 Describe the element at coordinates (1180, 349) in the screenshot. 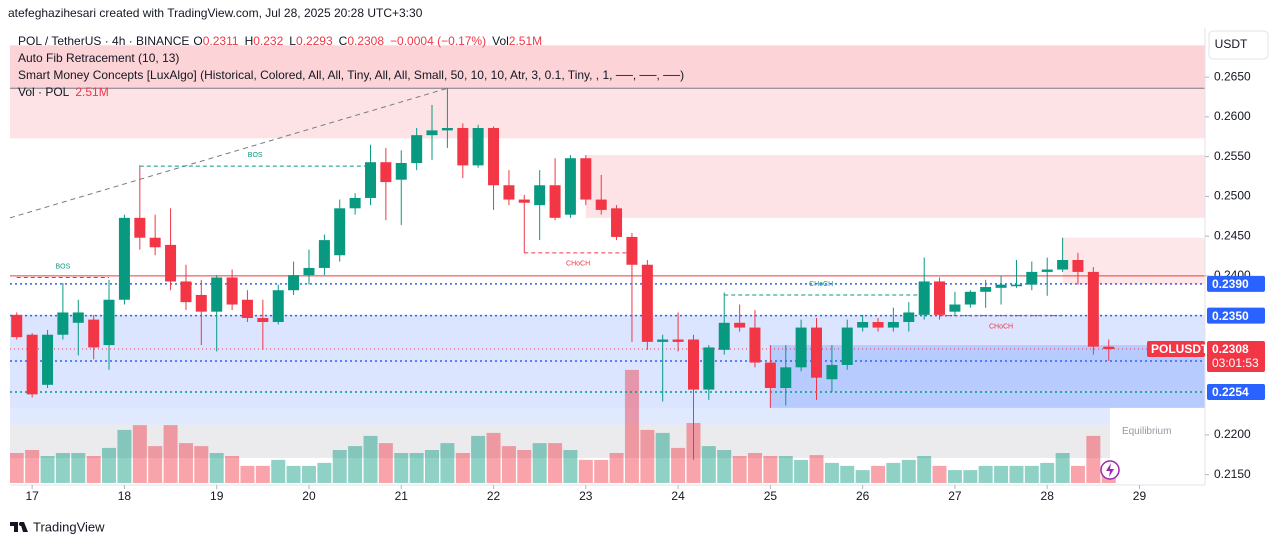

I see `symbol-tag-label: POLUSDT` at that location.